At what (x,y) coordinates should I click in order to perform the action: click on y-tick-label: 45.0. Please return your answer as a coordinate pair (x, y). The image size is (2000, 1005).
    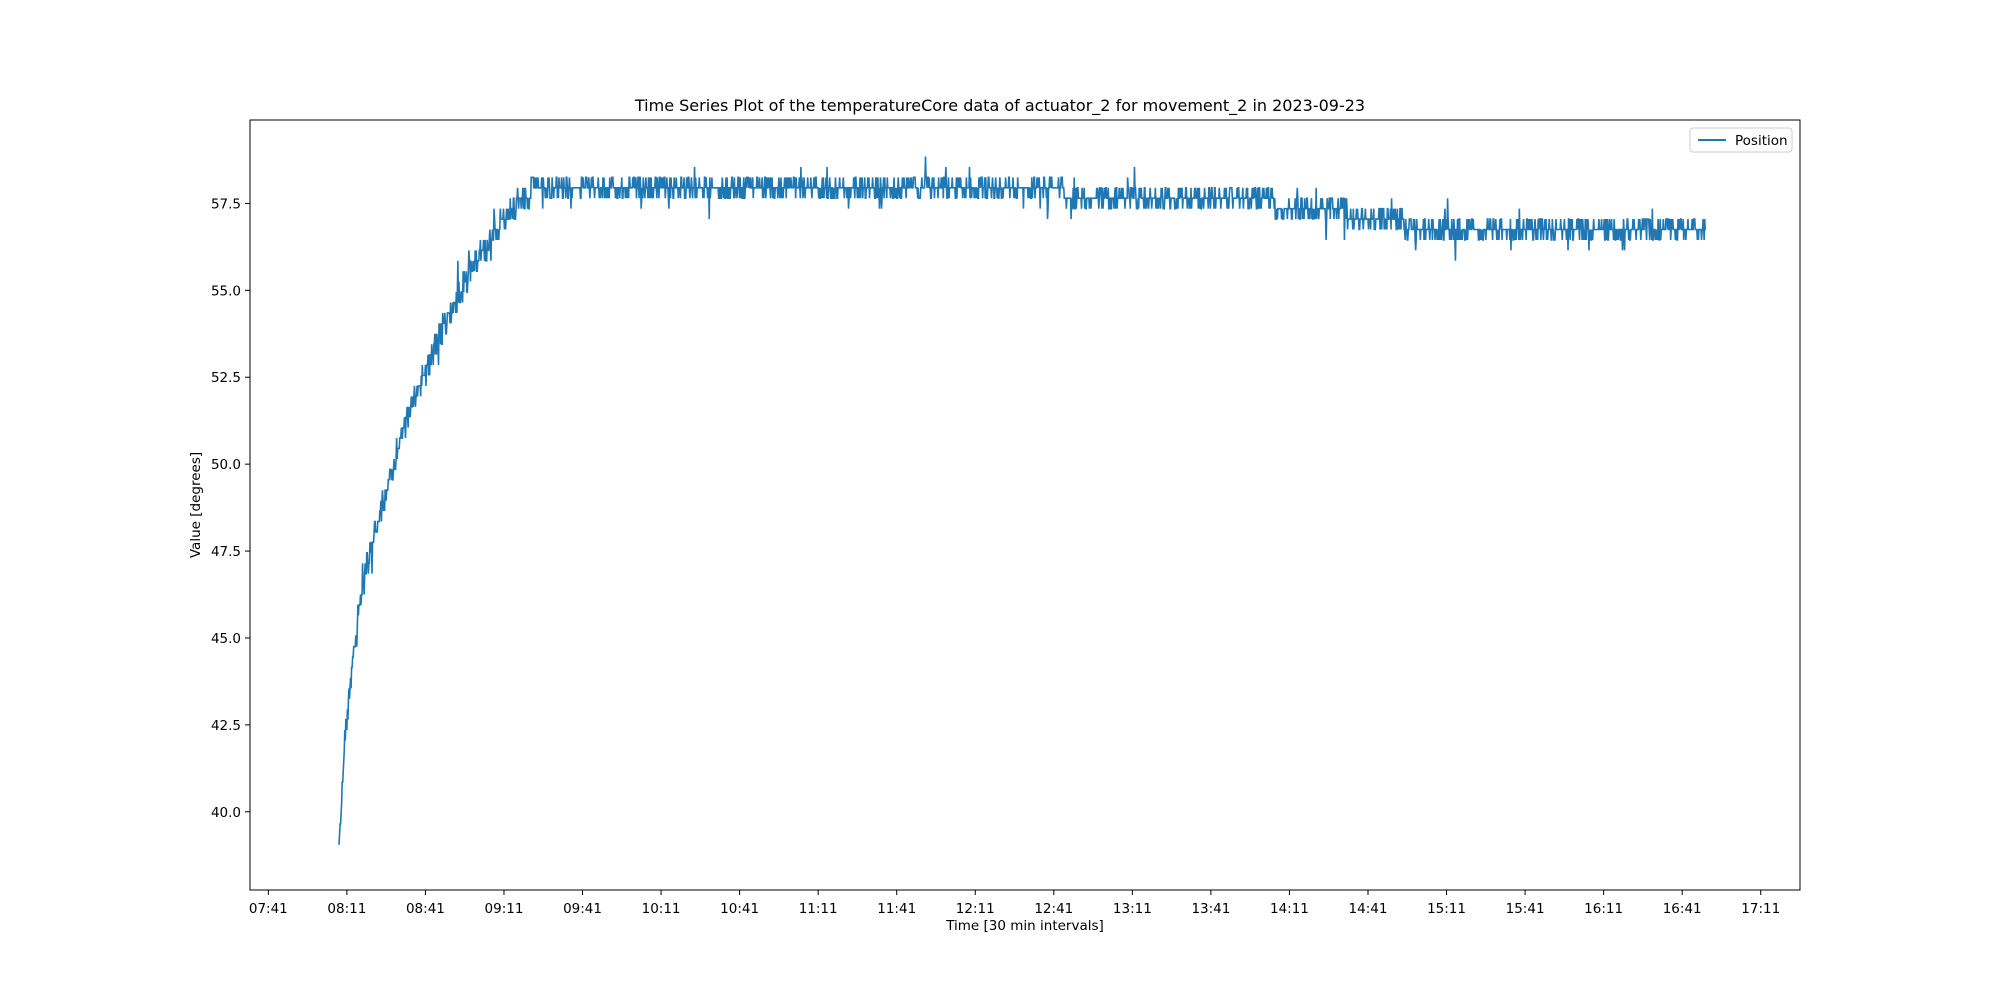
    Looking at the image, I should click on (226, 639).